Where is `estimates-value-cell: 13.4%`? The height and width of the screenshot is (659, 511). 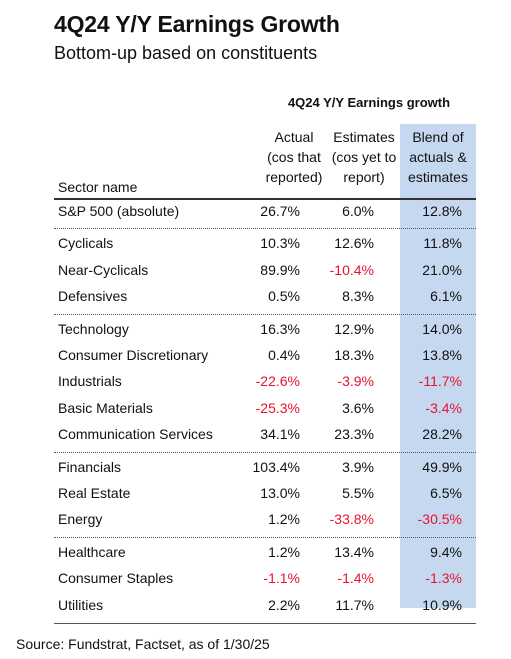 estimates-value-cell: 13.4% is located at coordinates (354, 551).